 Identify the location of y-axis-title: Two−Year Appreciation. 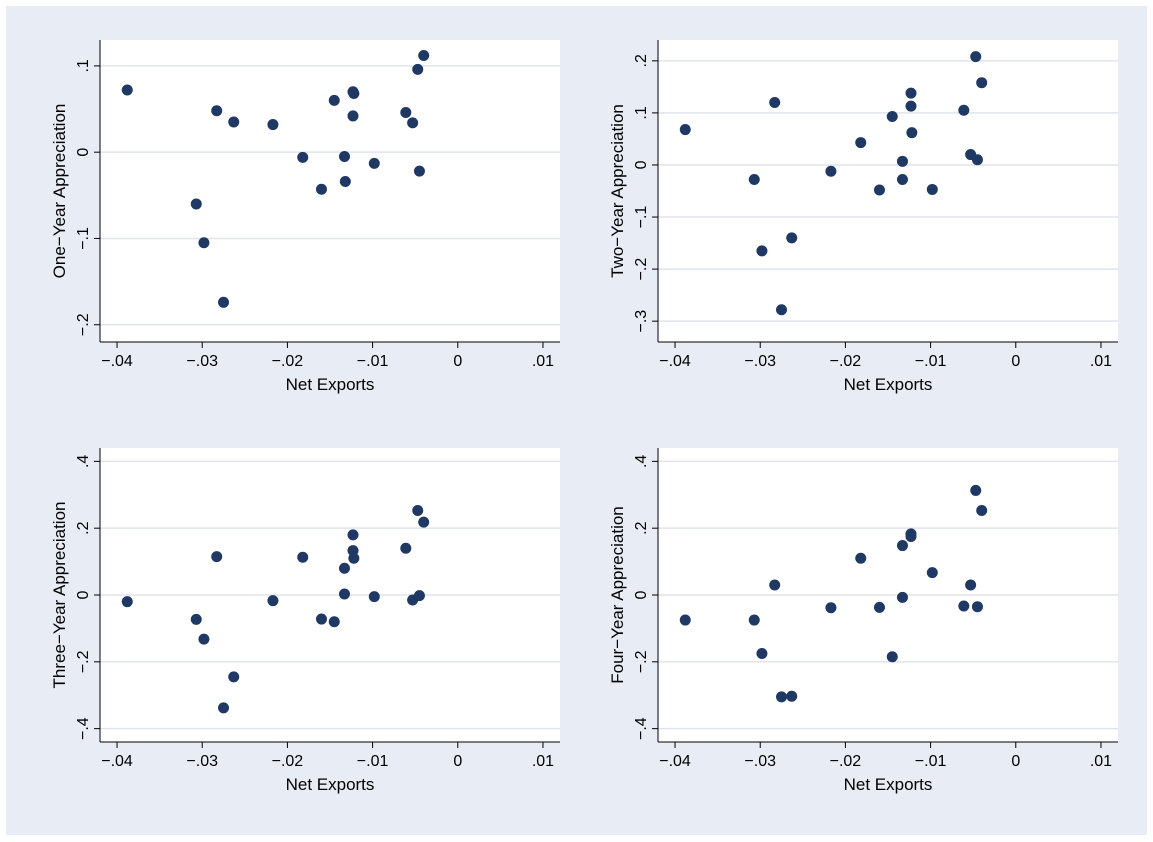
(617, 191).